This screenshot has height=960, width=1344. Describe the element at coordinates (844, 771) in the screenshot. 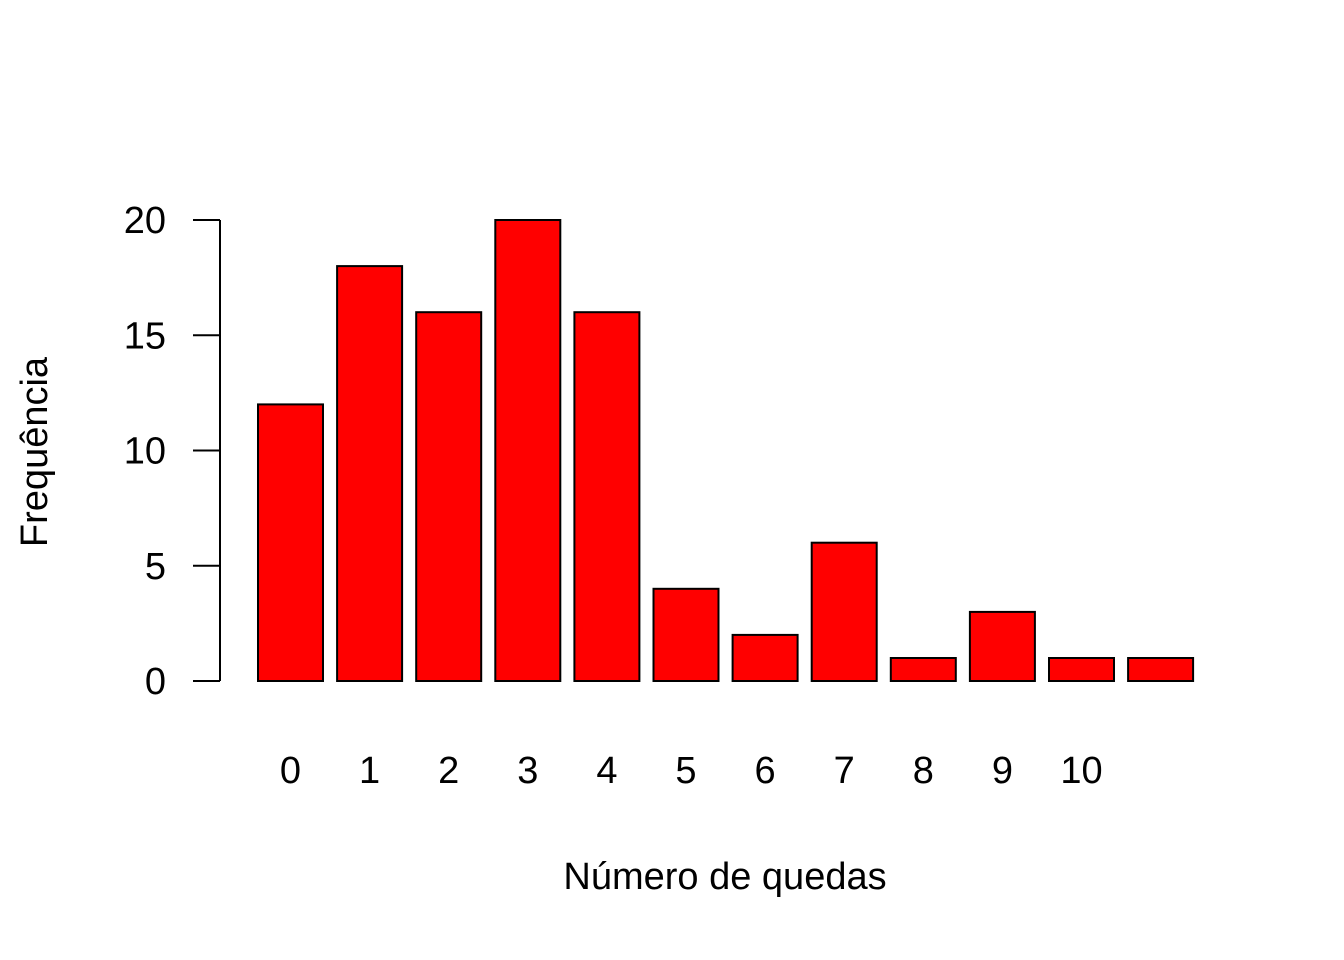

I see `x-tick-label: 7` at that location.